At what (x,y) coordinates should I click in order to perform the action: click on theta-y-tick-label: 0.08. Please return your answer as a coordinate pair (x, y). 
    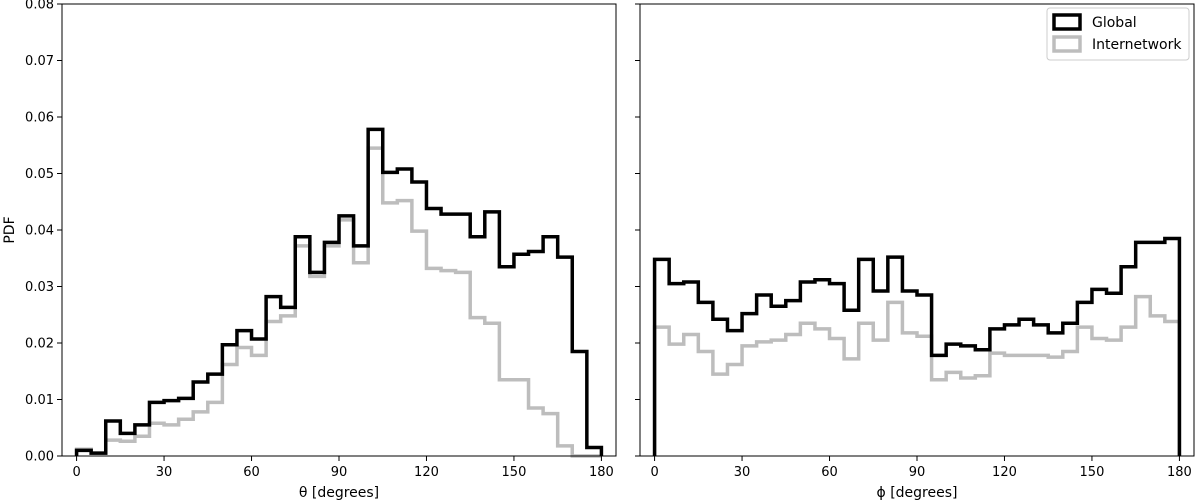
    Looking at the image, I should click on (39, 6).